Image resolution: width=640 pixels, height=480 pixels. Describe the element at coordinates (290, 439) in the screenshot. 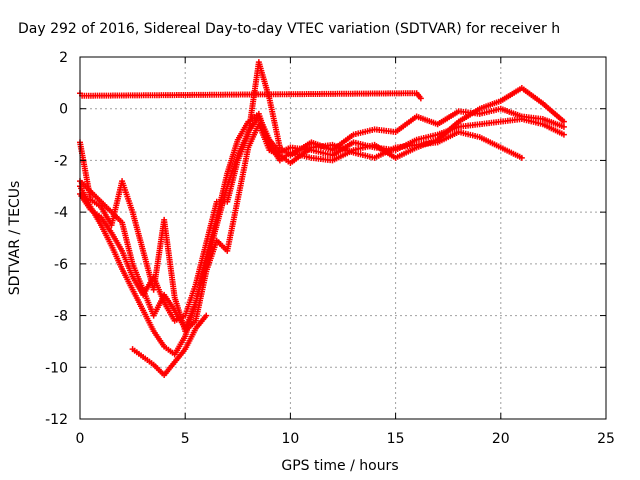

I see `x-tick-label: 10` at that location.